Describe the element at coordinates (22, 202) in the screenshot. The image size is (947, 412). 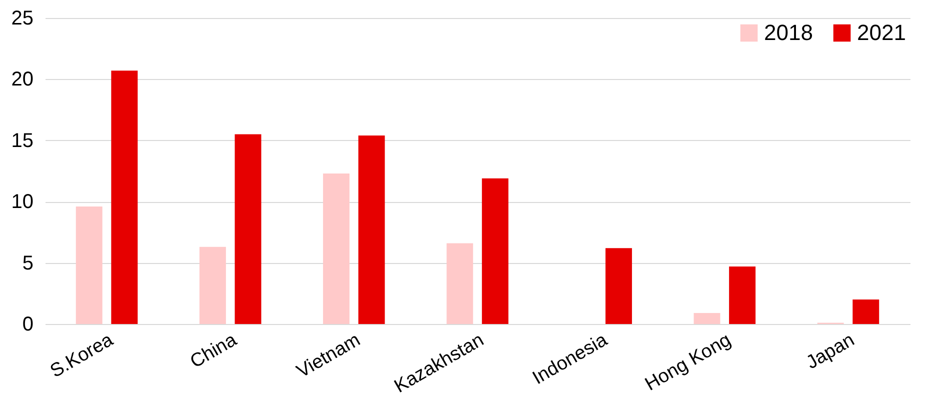
I see `y-tick-label: 10` at that location.